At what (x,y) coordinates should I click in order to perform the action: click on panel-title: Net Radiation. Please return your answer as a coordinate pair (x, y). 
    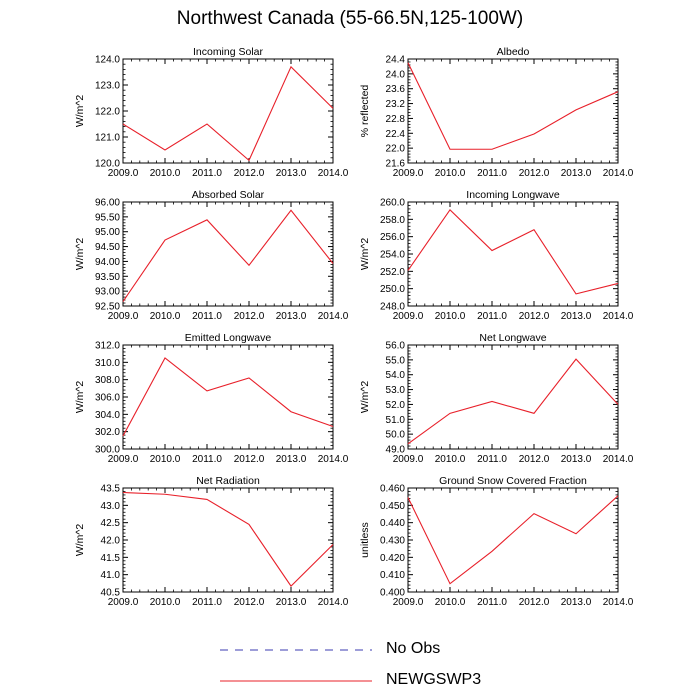
    Looking at the image, I should click on (228, 481).